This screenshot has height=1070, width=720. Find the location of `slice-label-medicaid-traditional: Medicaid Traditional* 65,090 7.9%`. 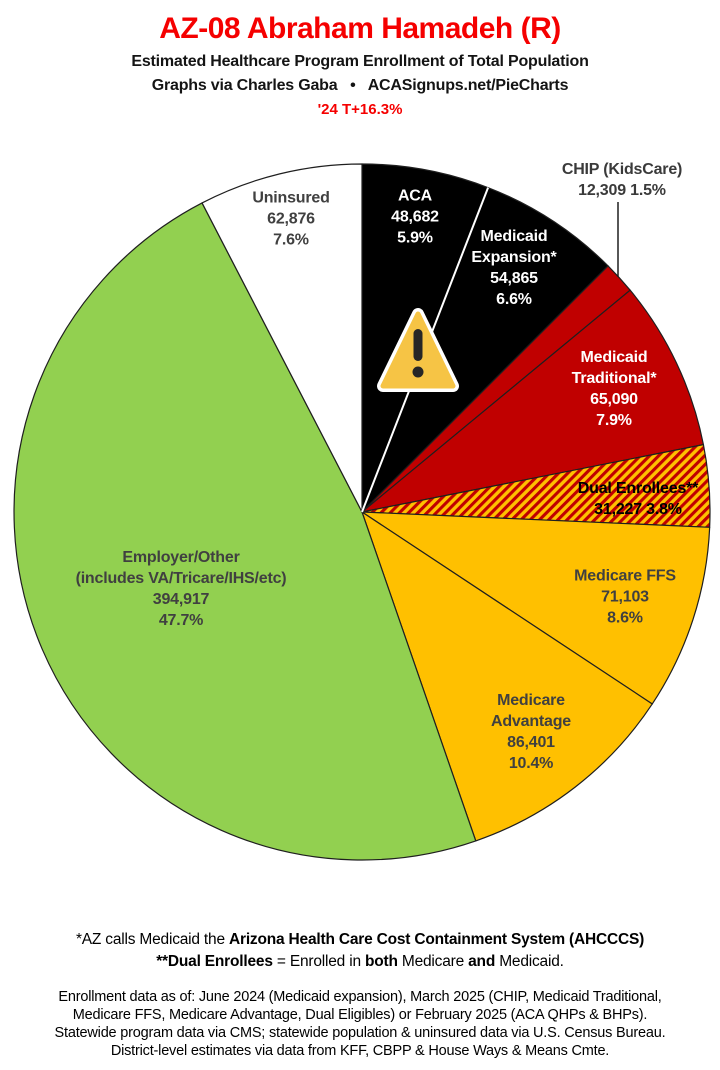

slice-label-medicaid-traditional: Medicaid Traditional* 65,090 7.9% is located at coordinates (614, 389).